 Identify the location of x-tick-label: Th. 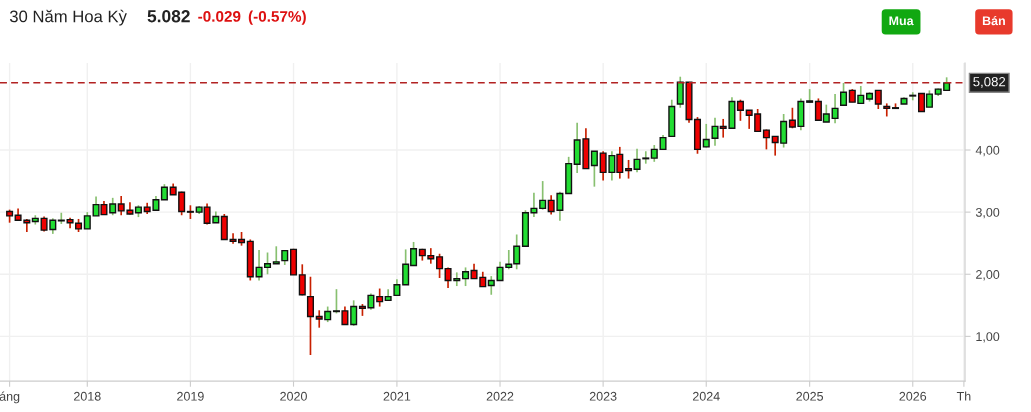
(963, 396).